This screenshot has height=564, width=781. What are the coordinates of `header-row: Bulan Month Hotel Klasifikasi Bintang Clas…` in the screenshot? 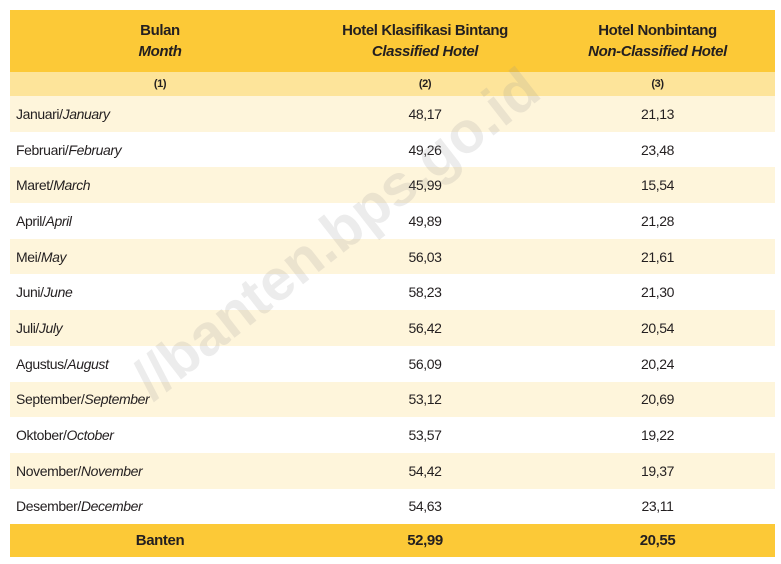 It's located at (392, 41).